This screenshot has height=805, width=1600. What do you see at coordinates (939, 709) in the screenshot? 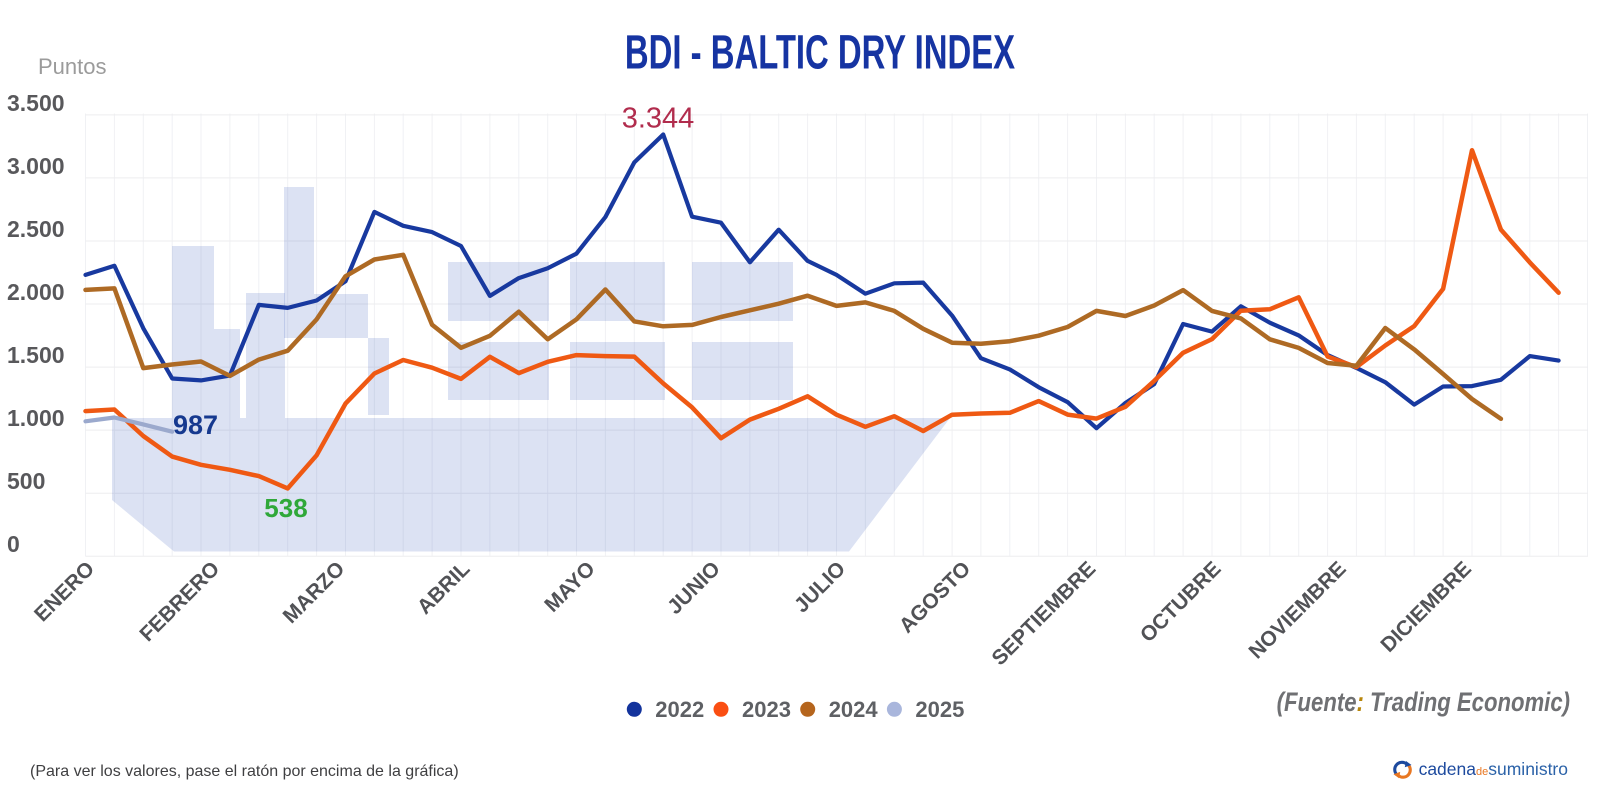
I see `svg-text: 2025` at bounding box center [939, 709].